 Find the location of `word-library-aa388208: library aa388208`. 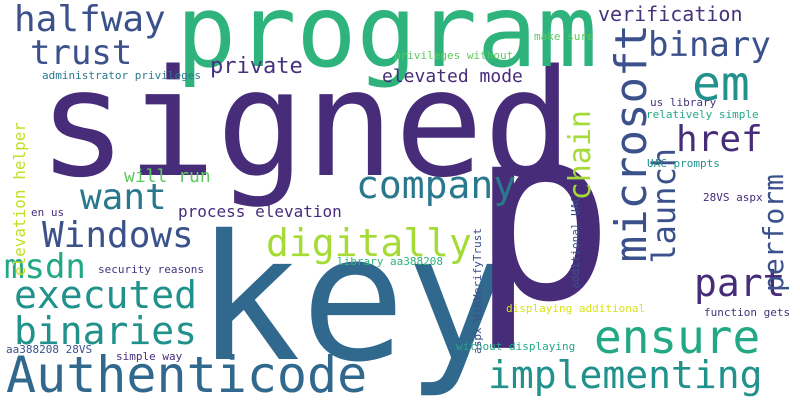

word-library-aa388208: library aa388208 is located at coordinates (390, 261).